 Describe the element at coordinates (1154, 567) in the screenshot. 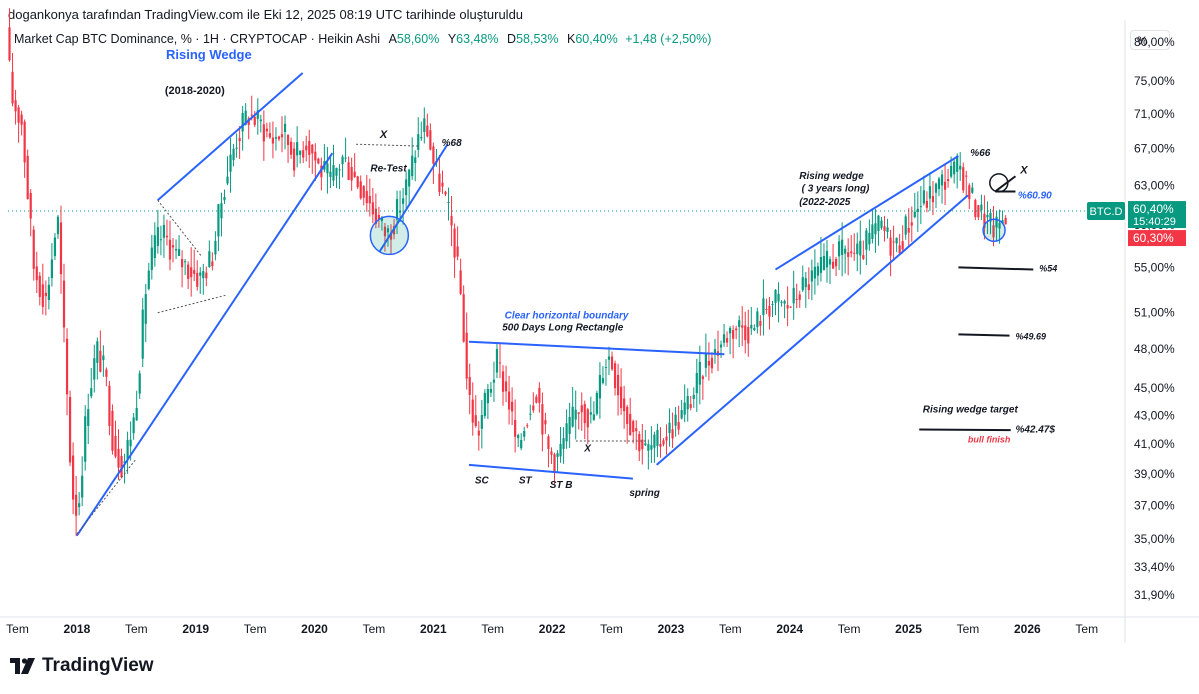

I see `y-tick-label: 33,40%` at that location.